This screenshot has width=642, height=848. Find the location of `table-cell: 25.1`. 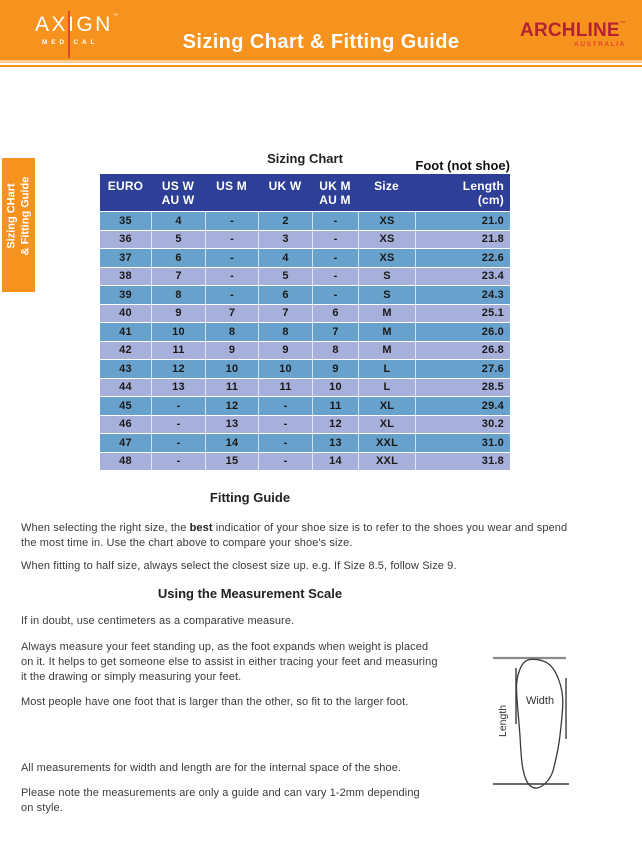

table-cell: 25.1 is located at coordinates (462, 313).